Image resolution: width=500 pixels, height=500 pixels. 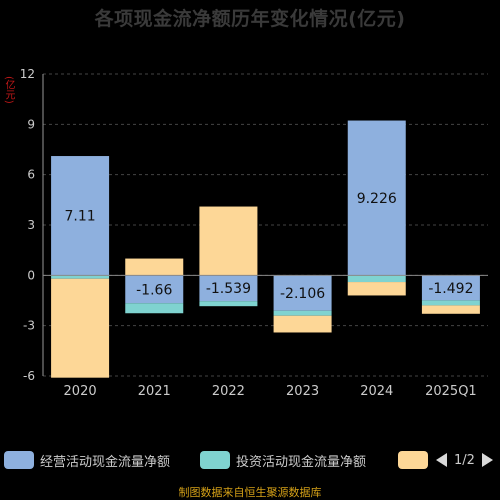 What do you see at coordinates (228, 391) in the screenshot?
I see `x-tick-label: 2022` at bounding box center [228, 391].